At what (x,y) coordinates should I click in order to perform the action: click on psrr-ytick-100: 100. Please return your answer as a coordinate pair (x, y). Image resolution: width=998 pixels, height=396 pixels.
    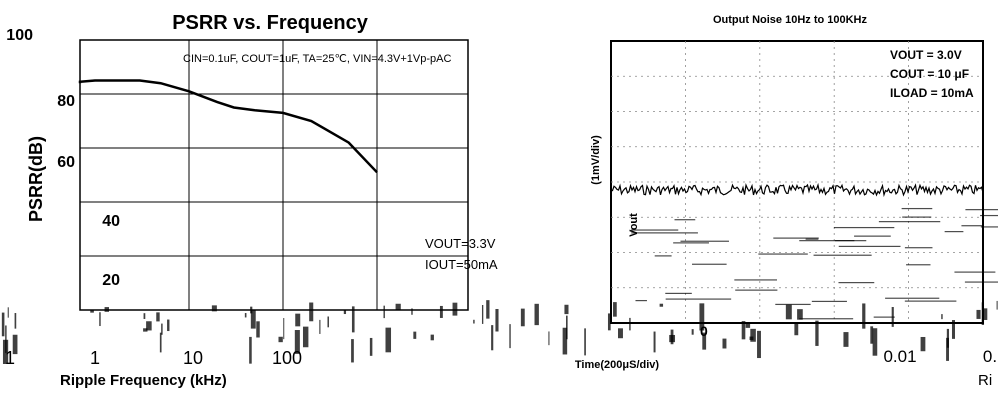
    Looking at the image, I should click on (19, 35).